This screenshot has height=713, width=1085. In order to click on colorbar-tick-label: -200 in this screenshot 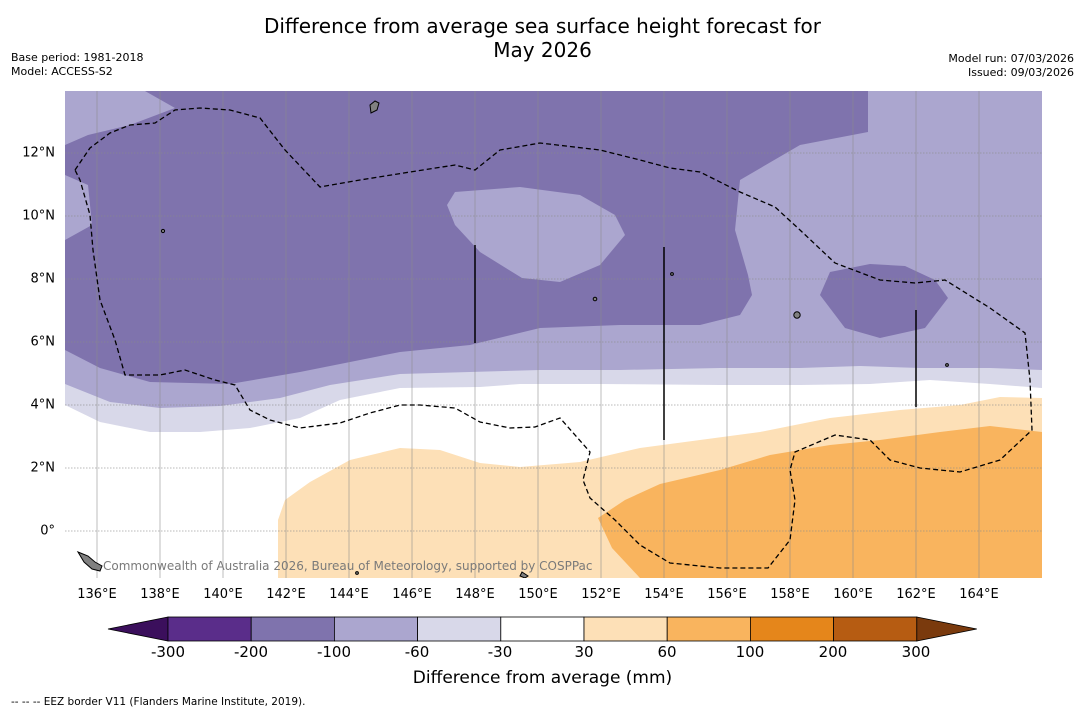, I will do `click(251, 652)`.